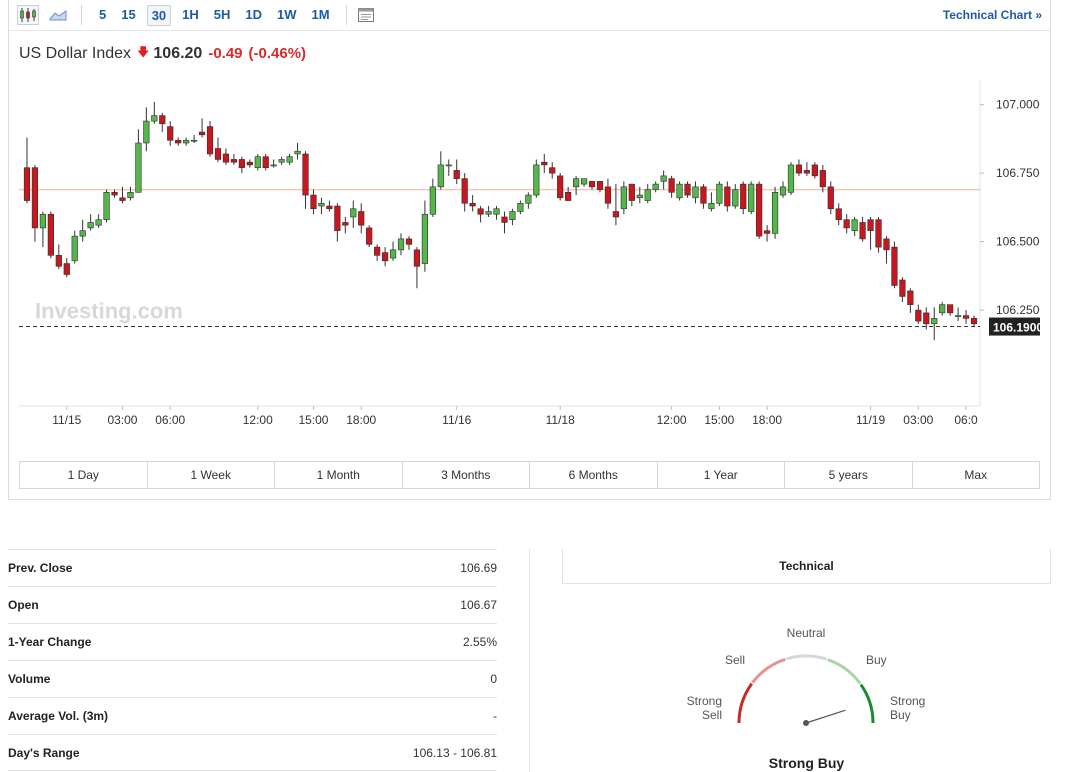 The image size is (1069, 772). Describe the element at coordinates (84, 475) in the screenshot. I see `range-button-1-day: 1 Day` at that location.